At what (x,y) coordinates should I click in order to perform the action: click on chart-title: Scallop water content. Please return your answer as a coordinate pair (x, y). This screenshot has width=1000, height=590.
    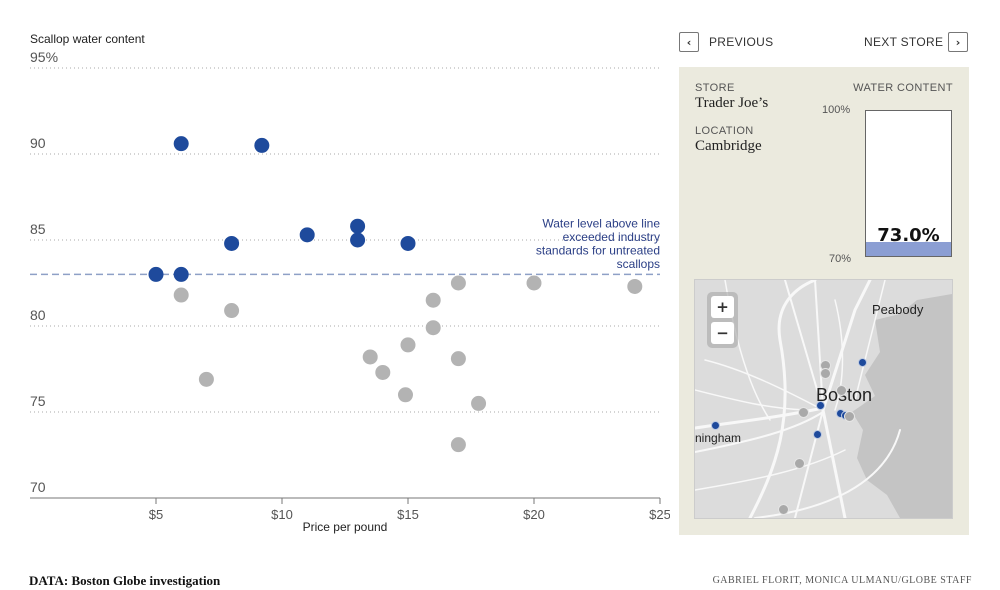
    Looking at the image, I should click on (87, 39).